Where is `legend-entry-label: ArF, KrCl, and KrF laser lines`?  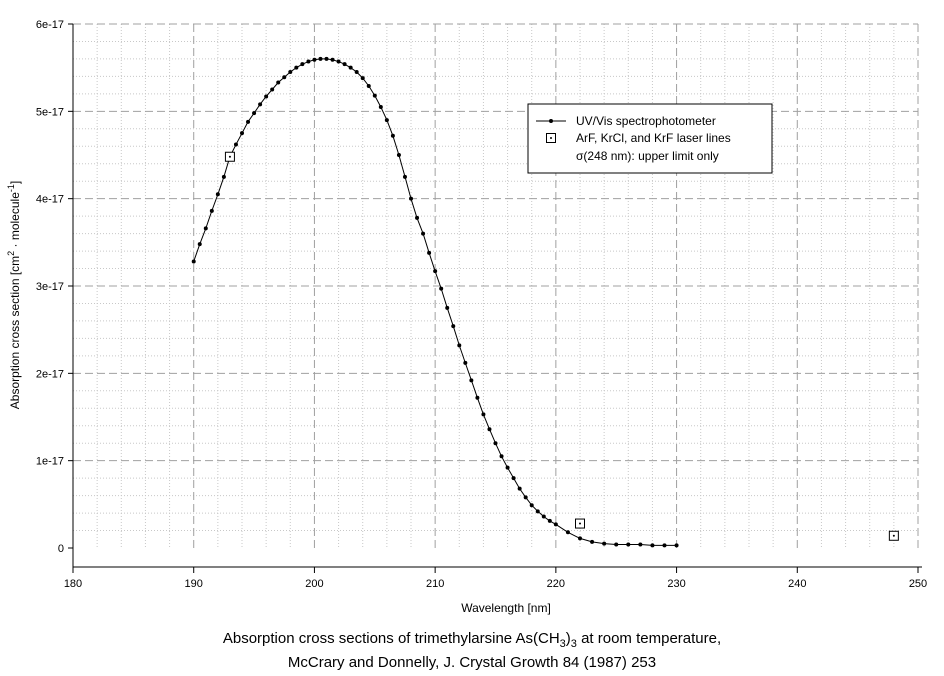 legend-entry-label: ArF, KrCl, and KrF laser lines is located at coordinates (653, 138).